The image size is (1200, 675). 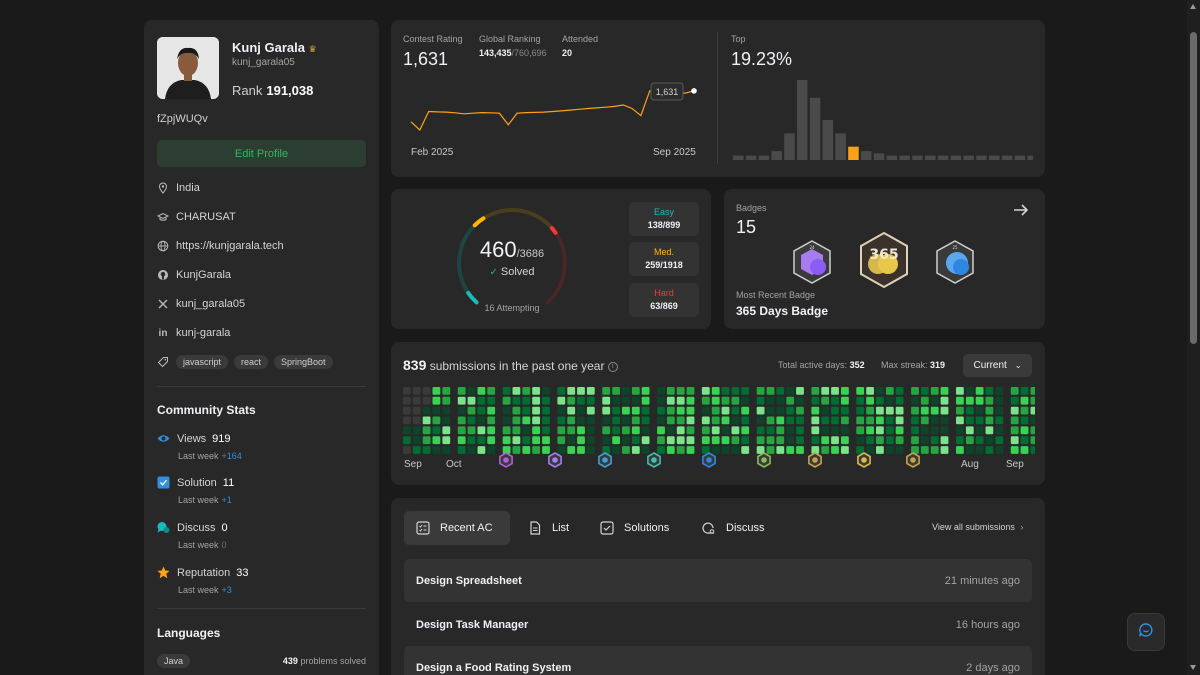 I want to click on eye-icon, so click(x=163, y=438).